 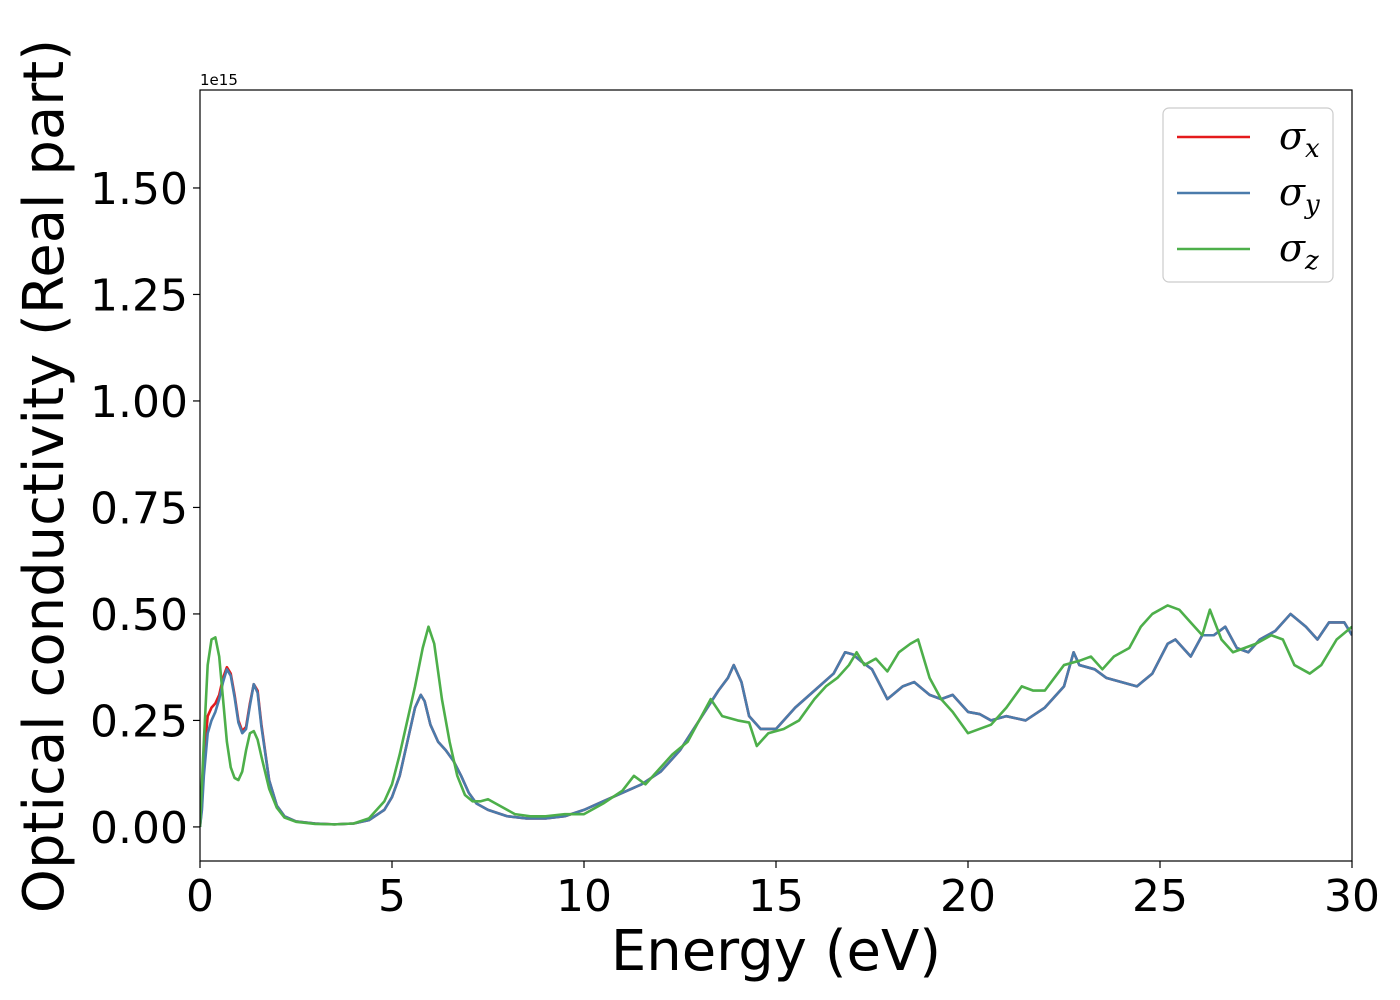 I want to click on legend-label-z: σz, so click(x=1299, y=251).